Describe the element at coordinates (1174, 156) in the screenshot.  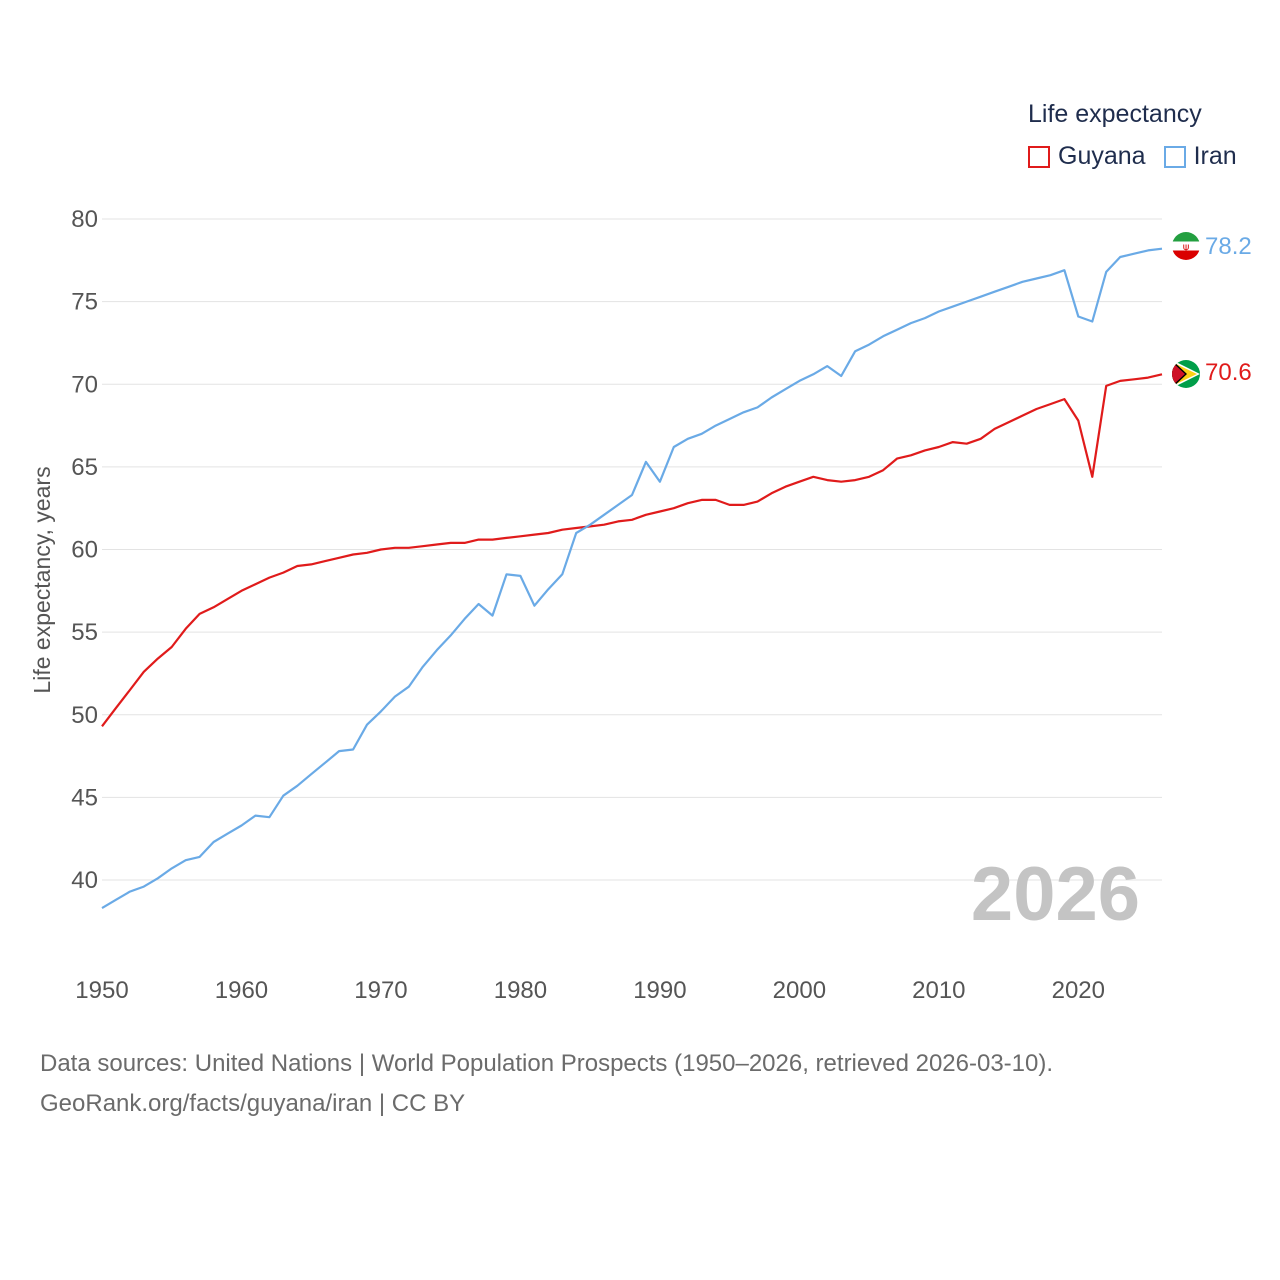
I see `legend-swatch-iran` at that location.